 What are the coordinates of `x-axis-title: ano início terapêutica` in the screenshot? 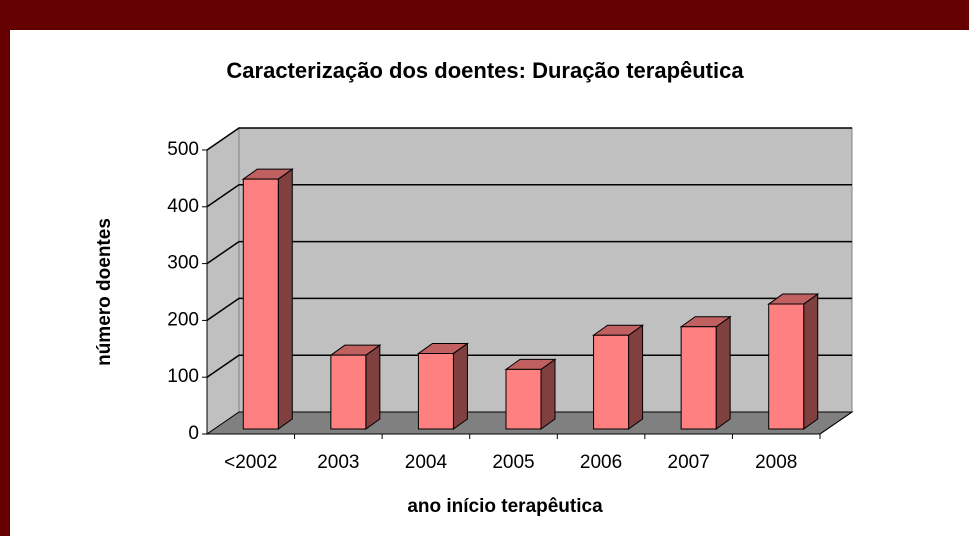 It's located at (505, 506).